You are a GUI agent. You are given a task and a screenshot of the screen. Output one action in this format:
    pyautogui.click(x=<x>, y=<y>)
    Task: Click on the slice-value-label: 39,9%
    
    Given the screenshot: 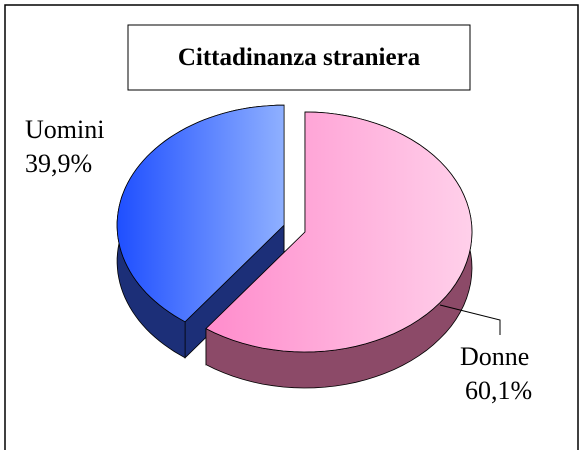 What is the action you would take?
    pyautogui.click(x=58, y=163)
    